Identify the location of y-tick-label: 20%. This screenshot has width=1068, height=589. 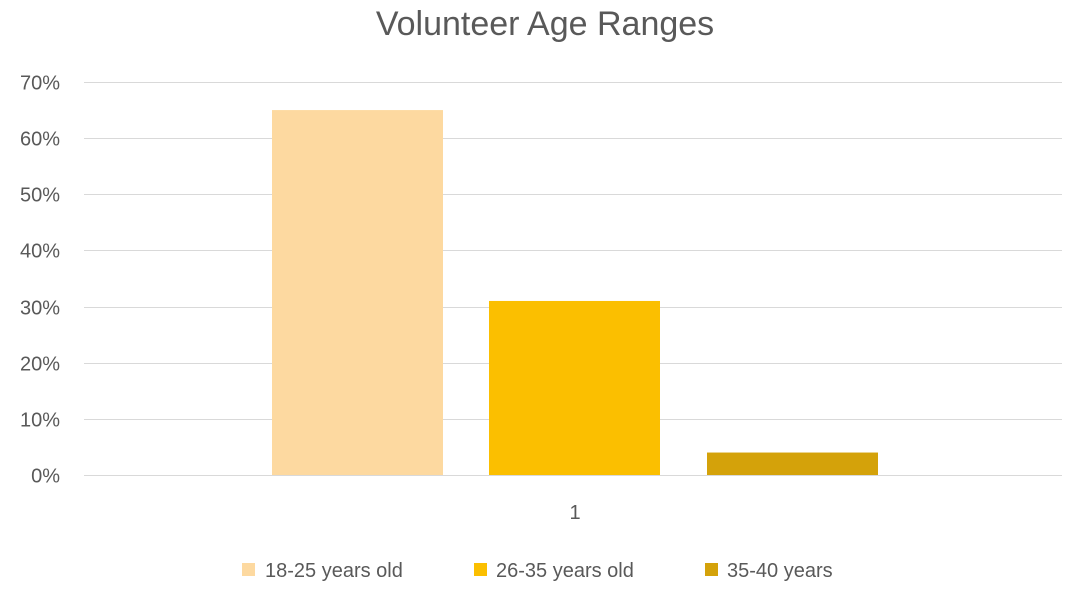
(40, 365).